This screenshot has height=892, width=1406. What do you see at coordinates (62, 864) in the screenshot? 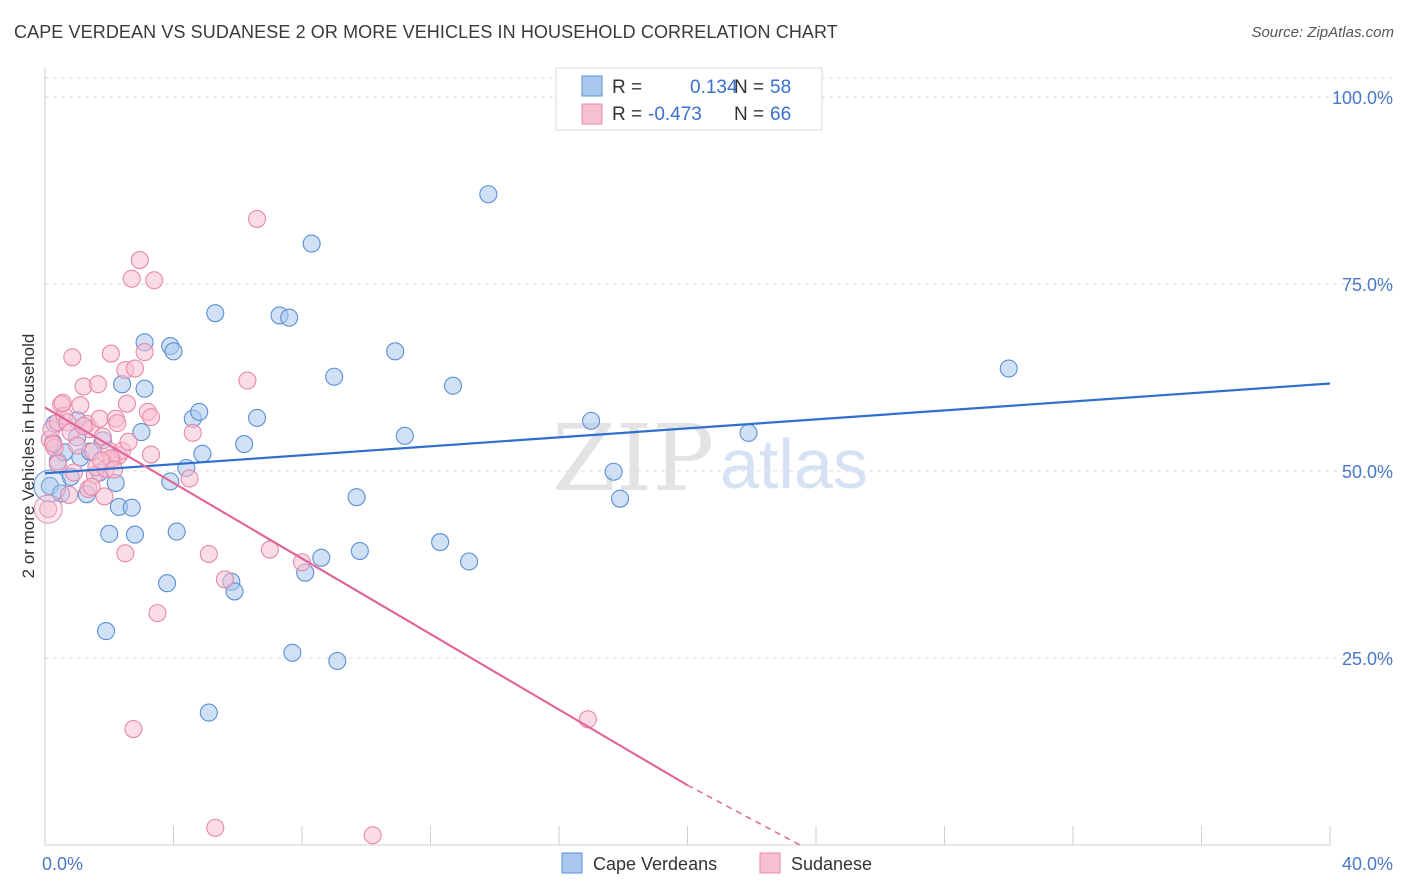
I see `x-tick-label: 0.0%` at bounding box center [62, 864].